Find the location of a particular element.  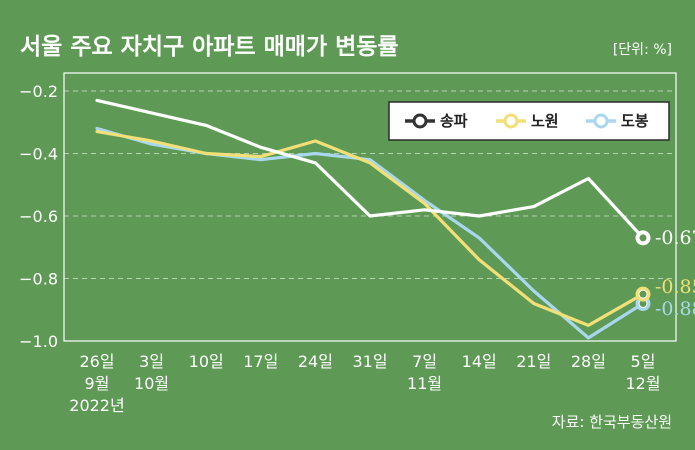

x-tick-label: 3일 is located at coordinates (151, 361).